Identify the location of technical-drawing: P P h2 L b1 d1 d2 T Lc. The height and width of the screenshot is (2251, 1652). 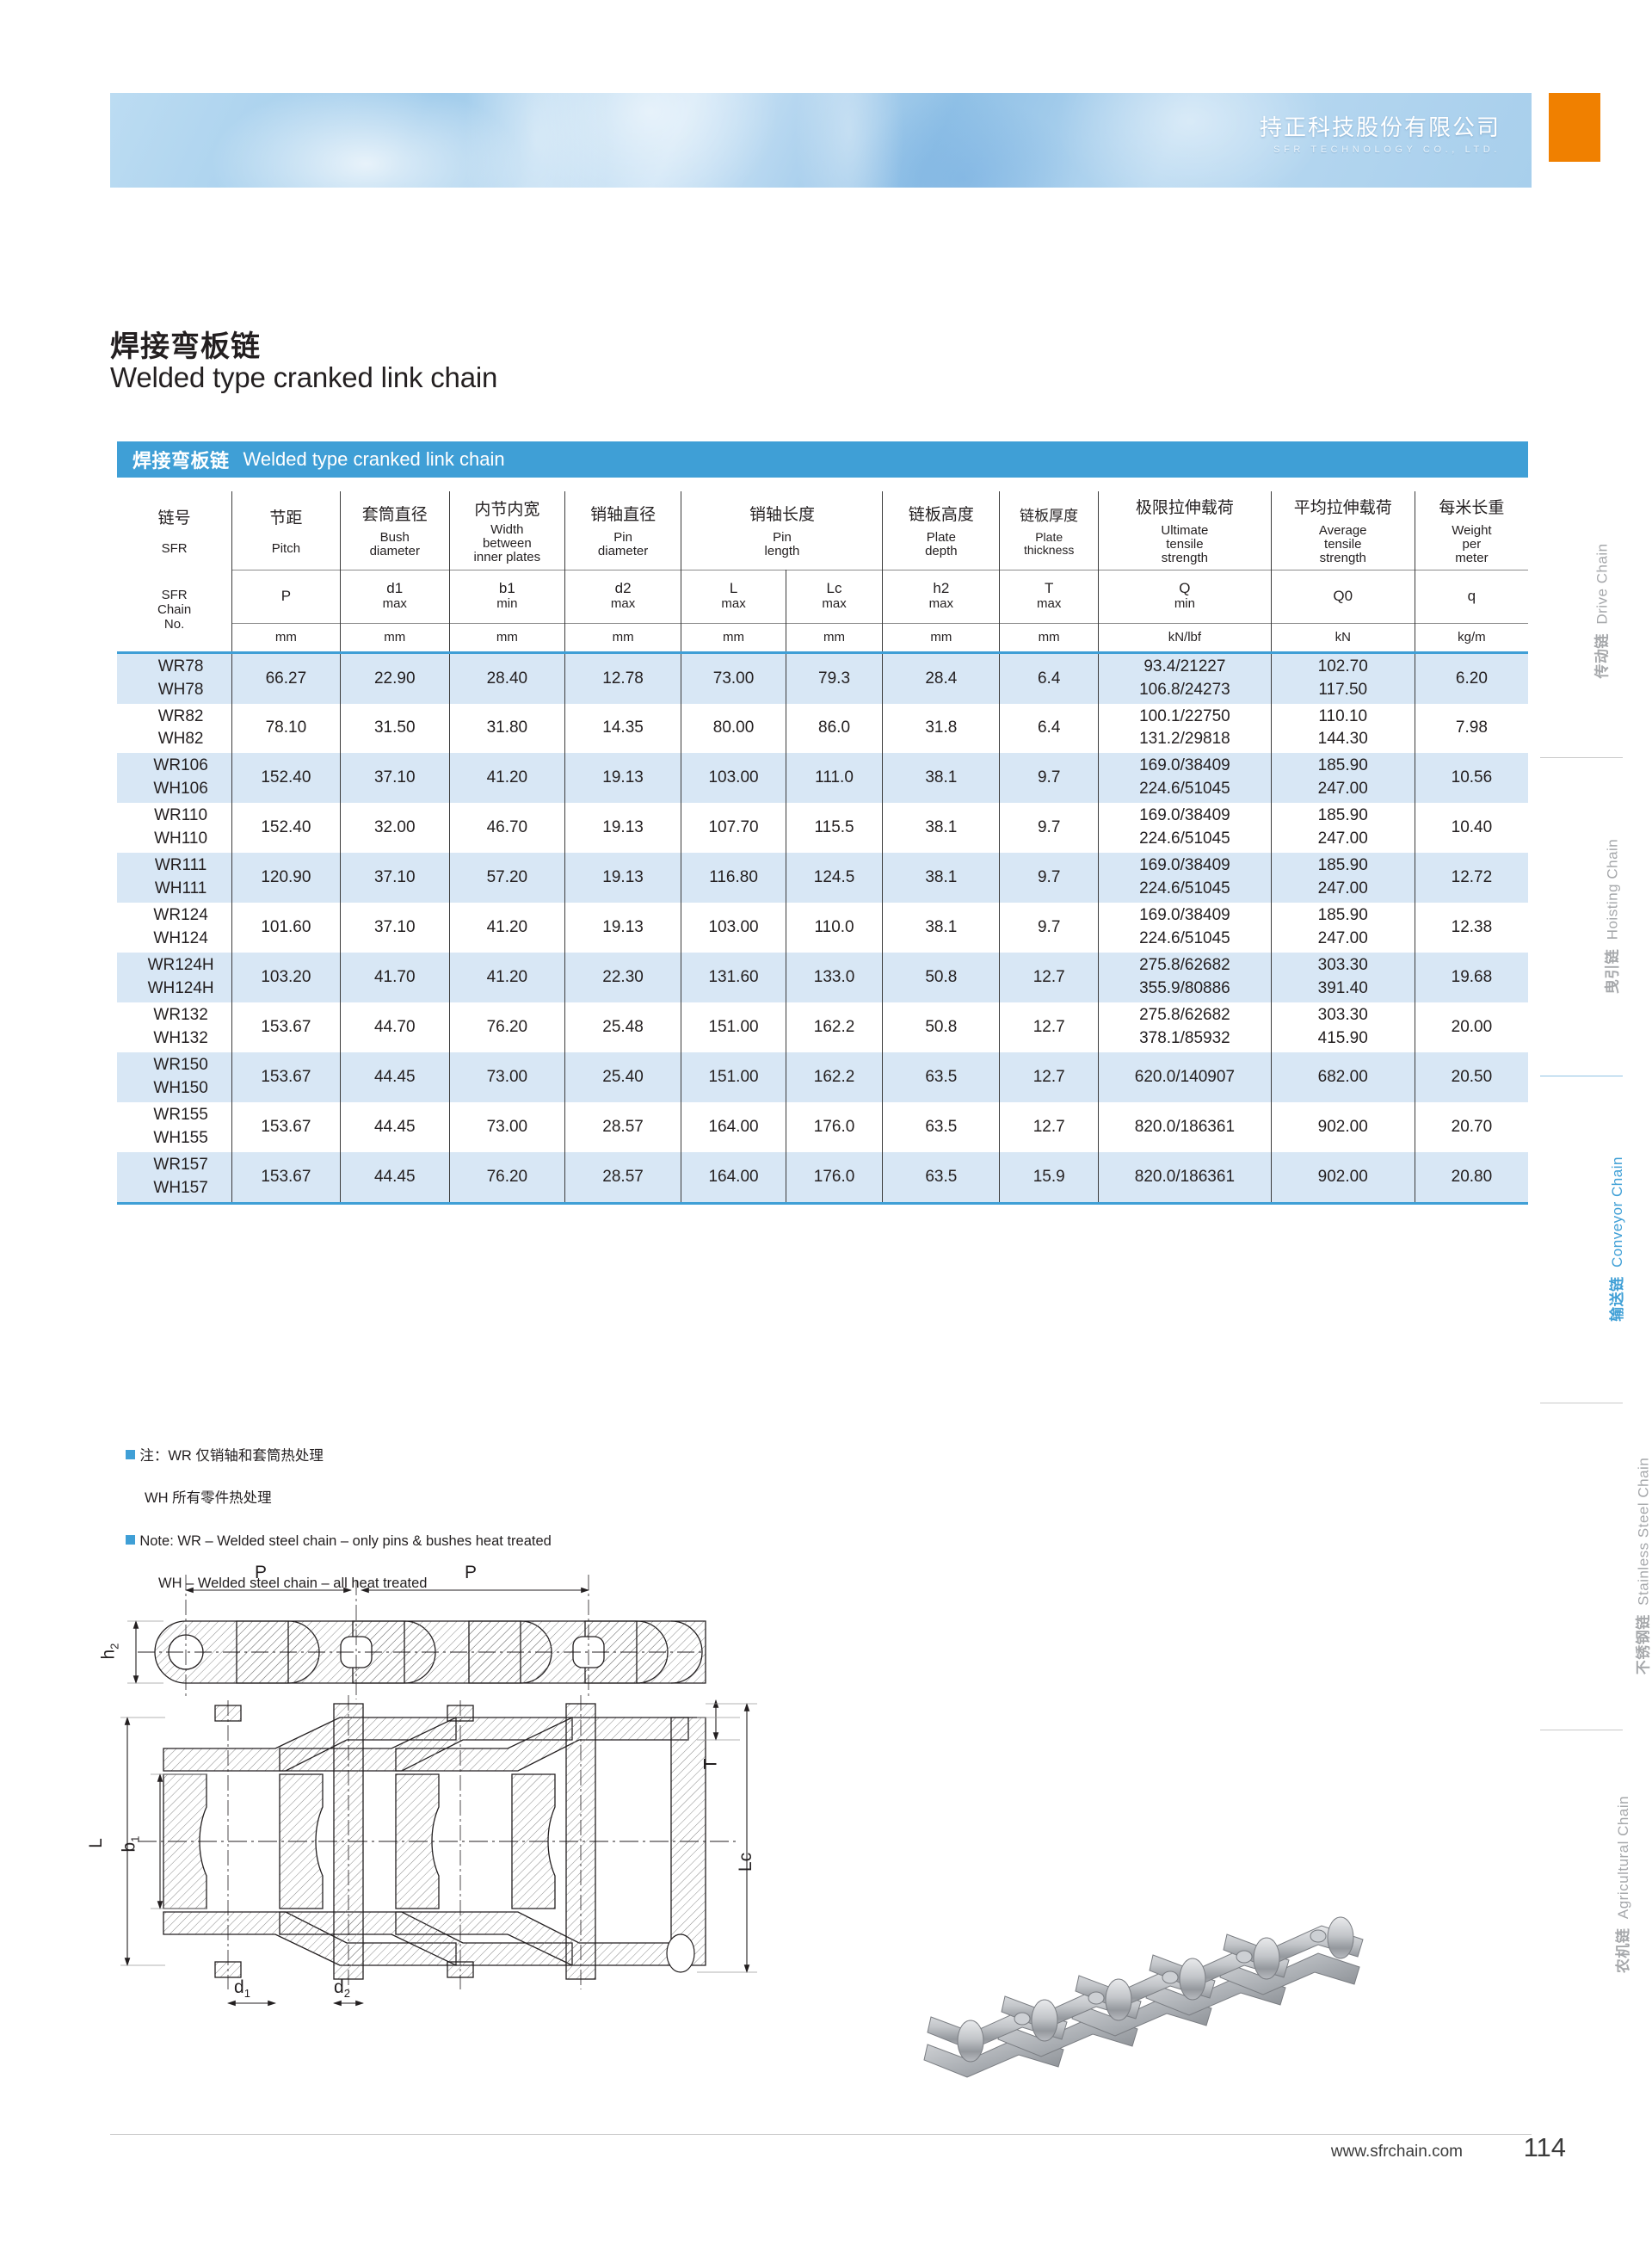
(568, 1790).